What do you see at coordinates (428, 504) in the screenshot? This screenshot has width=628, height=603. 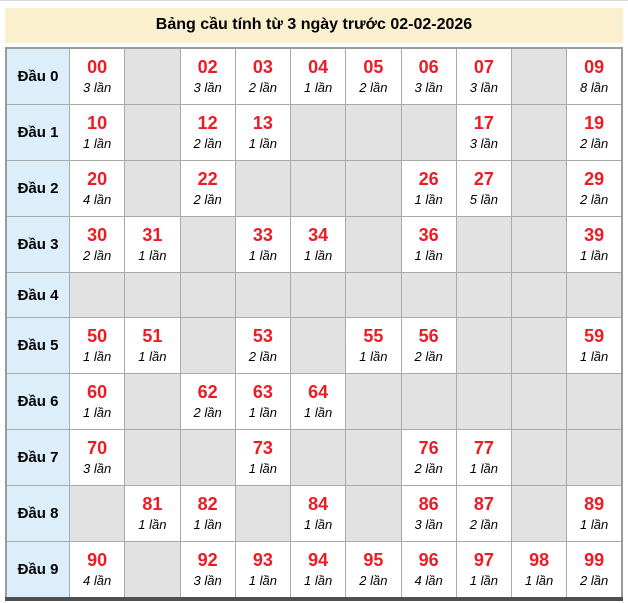 I see `cell-number: 86` at bounding box center [428, 504].